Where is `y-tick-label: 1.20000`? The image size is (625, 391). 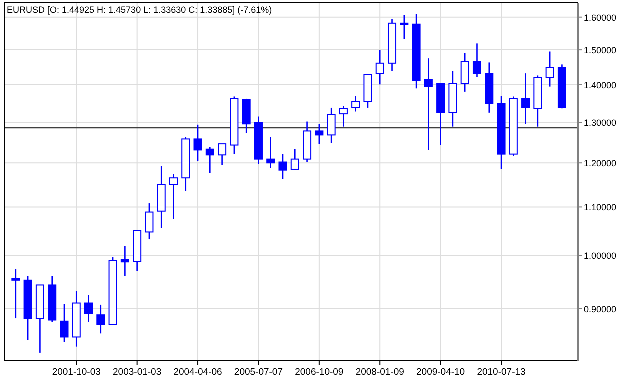 y-tick-label: 1.20000 is located at coordinates (600, 163).